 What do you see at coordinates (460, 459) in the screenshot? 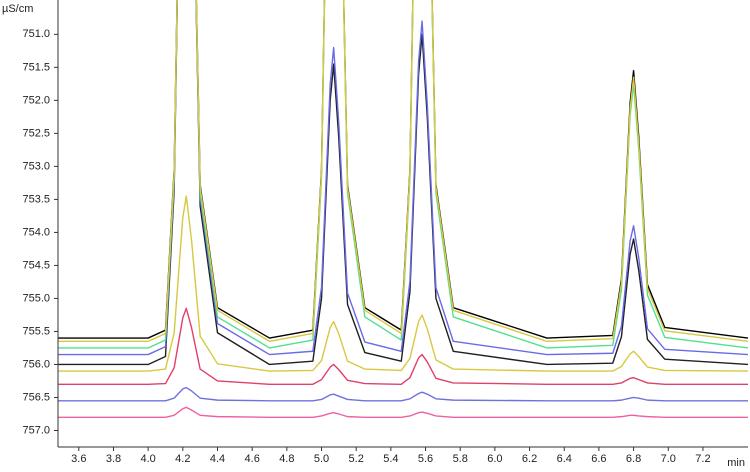
I see `x-tick-label: 5.8` at bounding box center [460, 459].